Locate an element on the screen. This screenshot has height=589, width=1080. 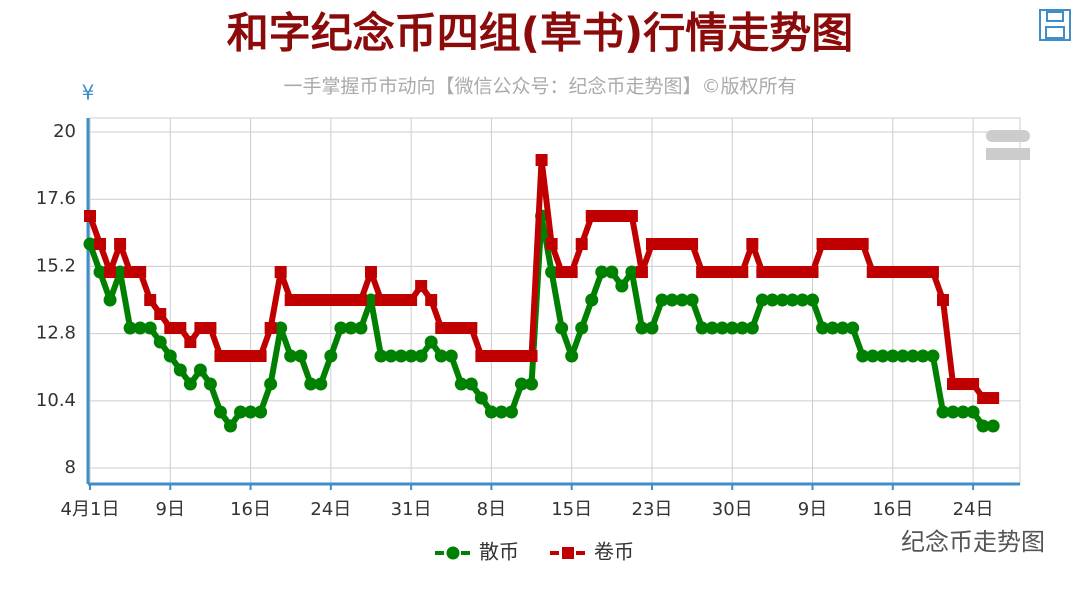
x-tick-label: 16日 is located at coordinates (250, 509).